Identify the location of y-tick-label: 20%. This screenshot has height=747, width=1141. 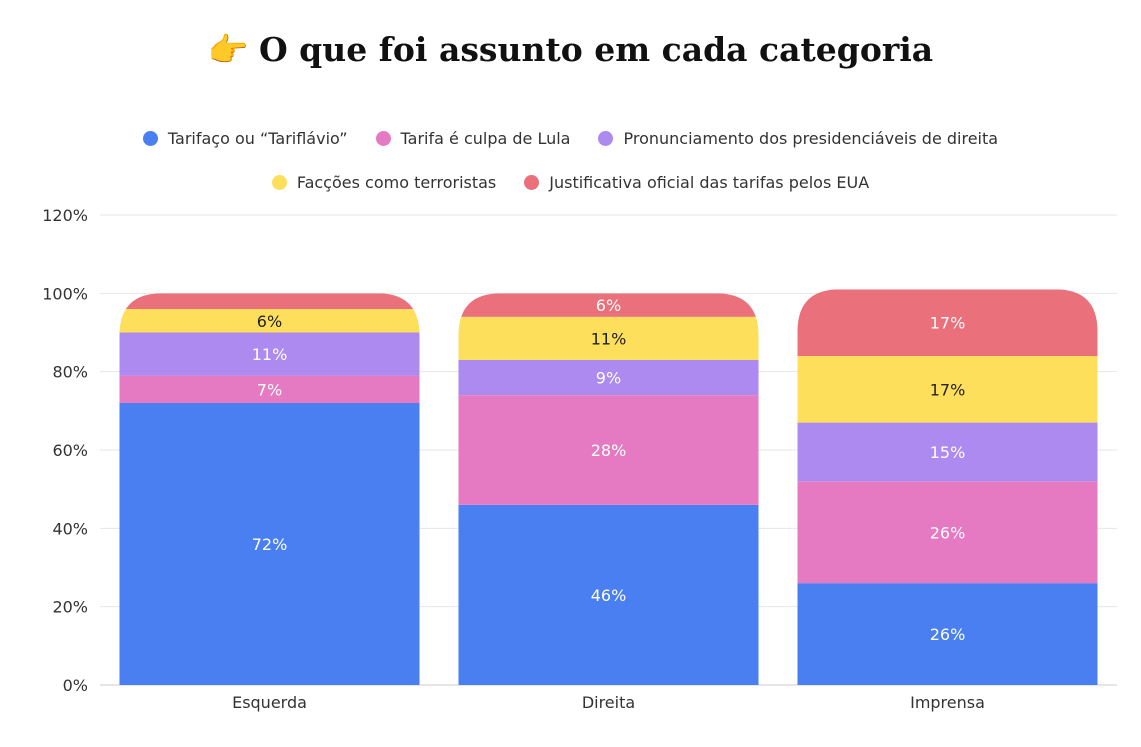
(70, 607).